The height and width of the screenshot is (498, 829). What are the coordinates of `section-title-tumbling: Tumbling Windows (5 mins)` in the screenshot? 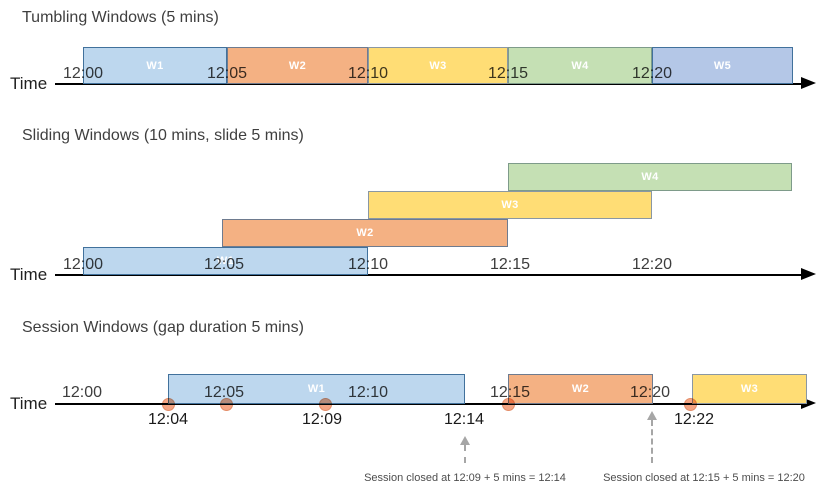 It's located at (120, 17).